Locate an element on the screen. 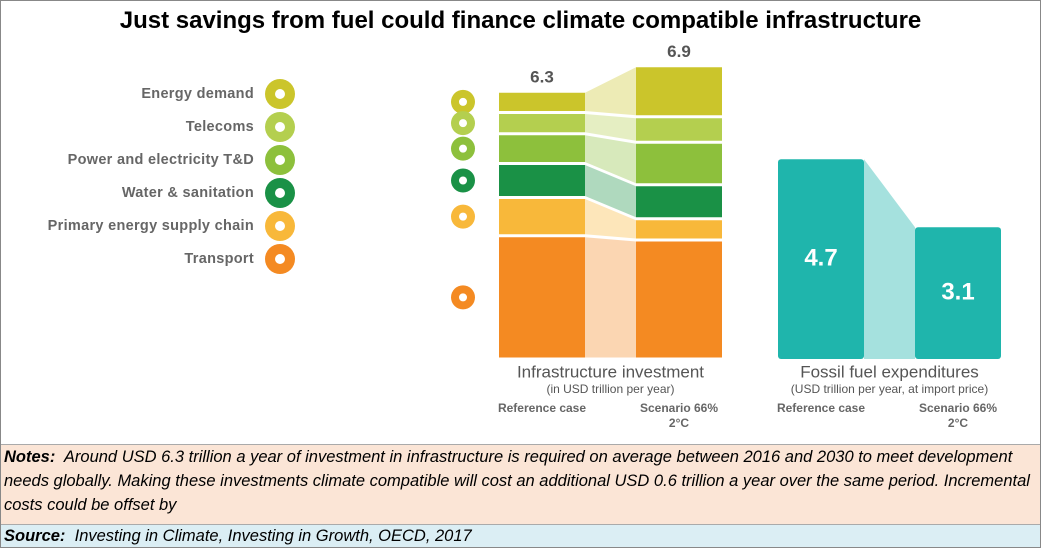 The width and height of the screenshot is (1041, 548). legend-label: Power and electricity T&D is located at coordinates (161, 160).